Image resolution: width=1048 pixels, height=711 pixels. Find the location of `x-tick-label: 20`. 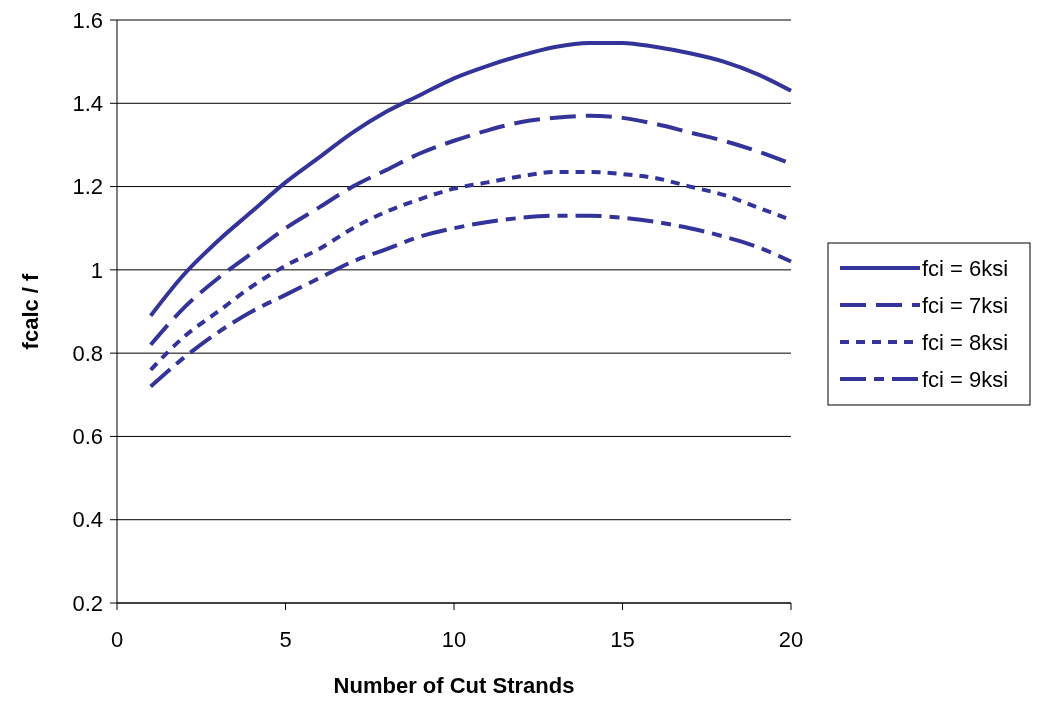

x-tick-label: 20 is located at coordinates (791, 639).